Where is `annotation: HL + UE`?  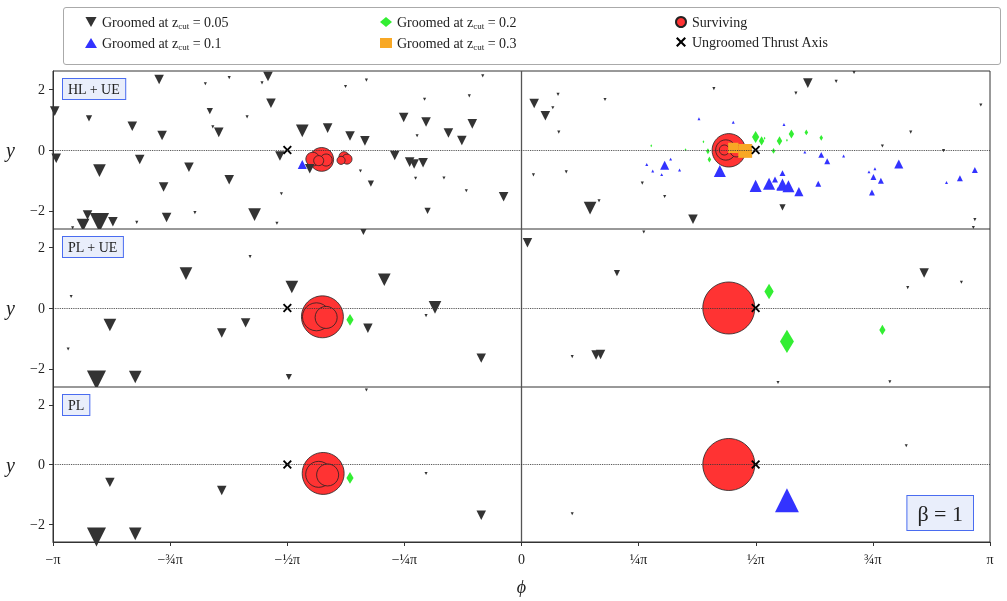 annotation: HL + UE is located at coordinates (94, 89).